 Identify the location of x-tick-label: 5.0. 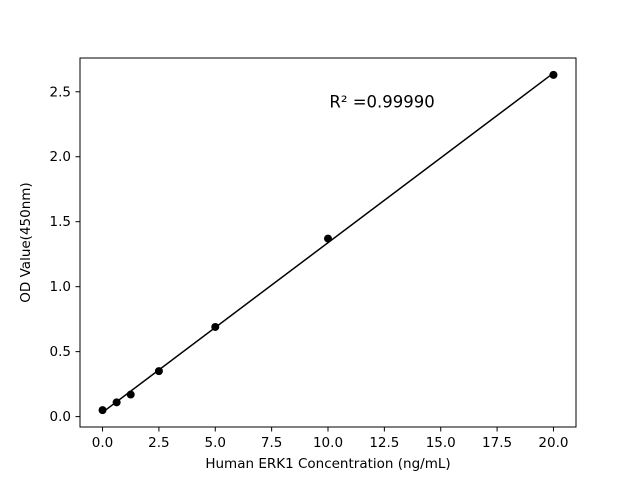
(215, 443).